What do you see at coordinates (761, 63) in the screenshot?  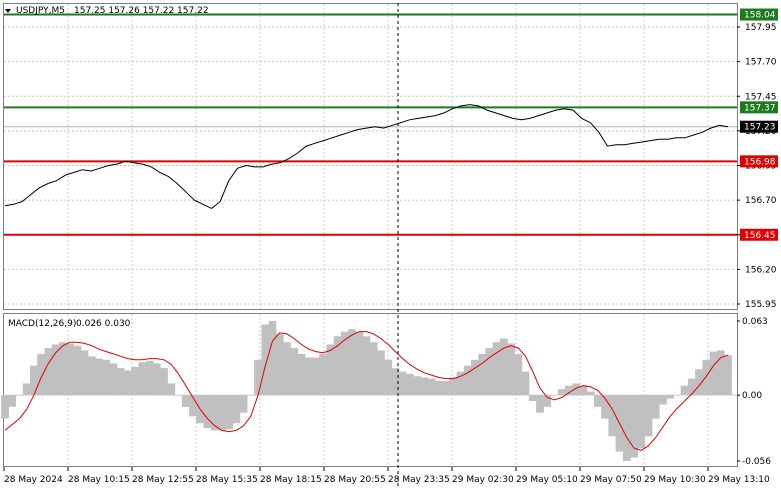 I see `price-axis-label: 157.70` at bounding box center [761, 63].